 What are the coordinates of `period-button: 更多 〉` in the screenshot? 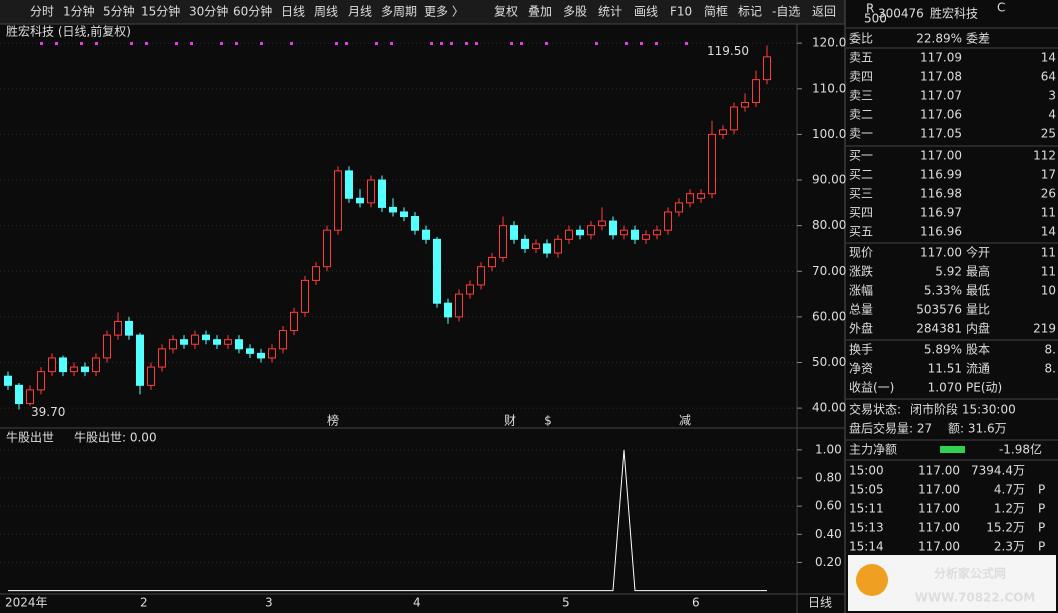 It's located at (444, 12).